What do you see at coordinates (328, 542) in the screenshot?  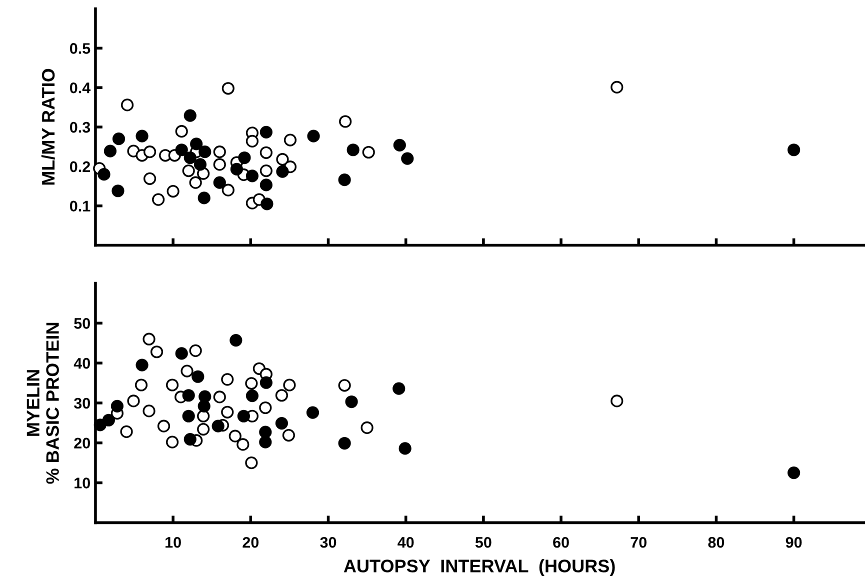 I see `x-tick-label: 30` at bounding box center [328, 542].